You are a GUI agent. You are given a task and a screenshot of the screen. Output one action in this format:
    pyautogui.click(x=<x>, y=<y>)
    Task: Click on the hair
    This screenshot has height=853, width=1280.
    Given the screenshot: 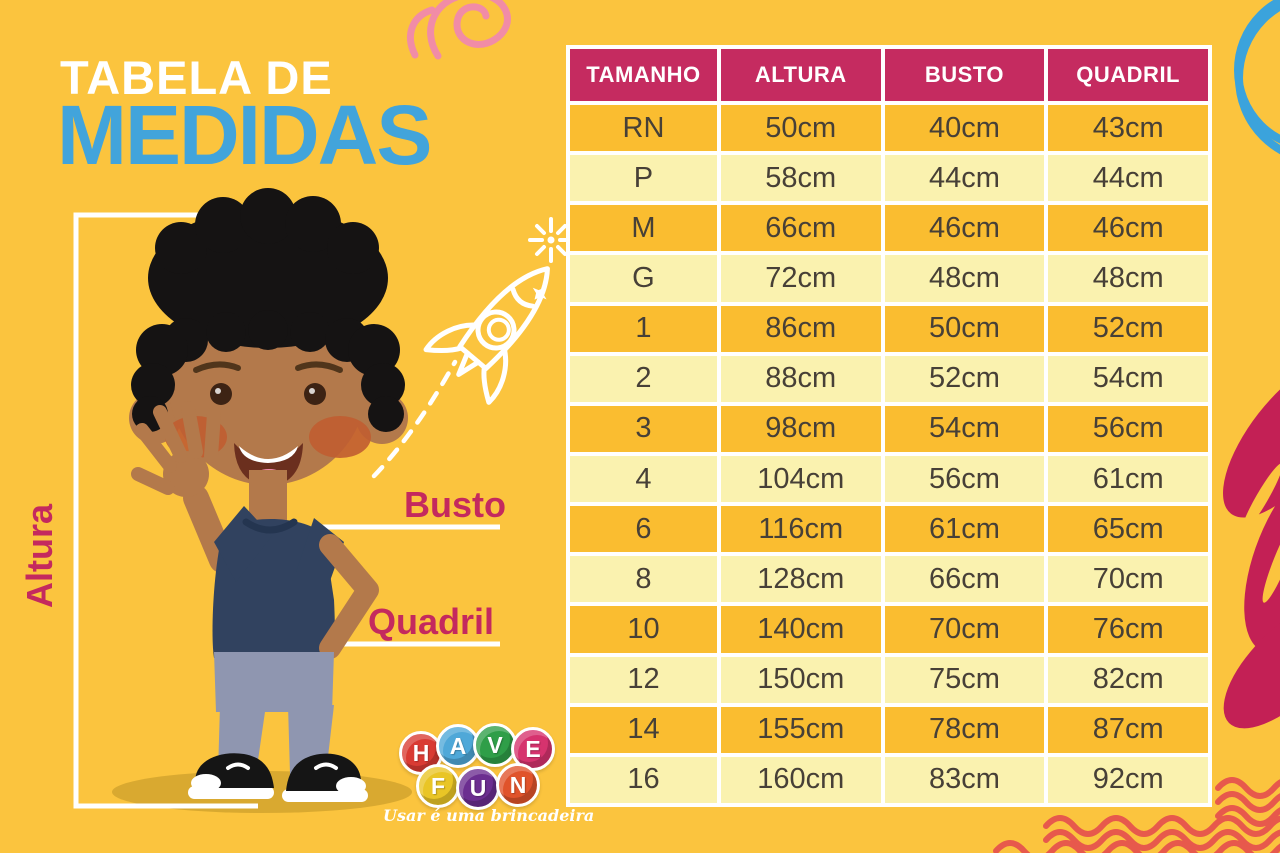 What is the action you would take?
    pyautogui.click(x=268, y=310)
    